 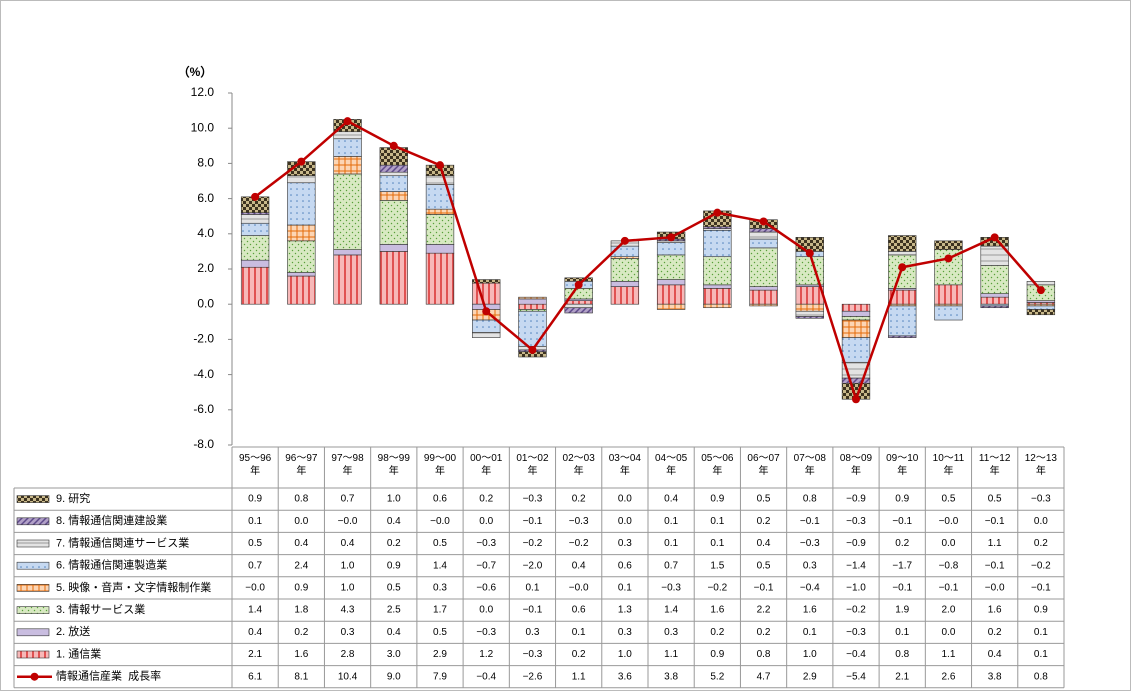 I want to click on table-value: 4.3, so click(x=348, y=610).